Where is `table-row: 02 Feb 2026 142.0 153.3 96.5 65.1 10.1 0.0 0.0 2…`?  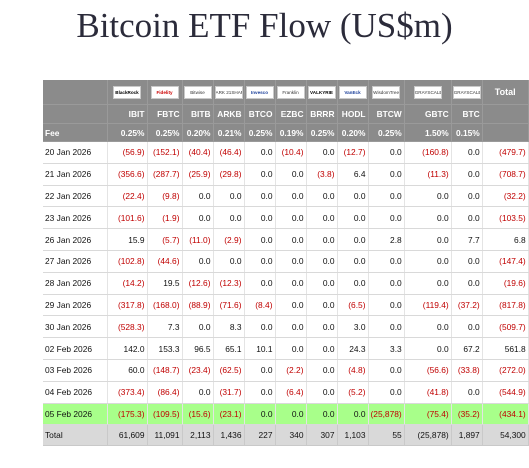
table-row: 02 Feb 2026 142.0 153.3 96.5 65.1 10.1 0.0 0.0 2… is located at coordinates (286, 348).